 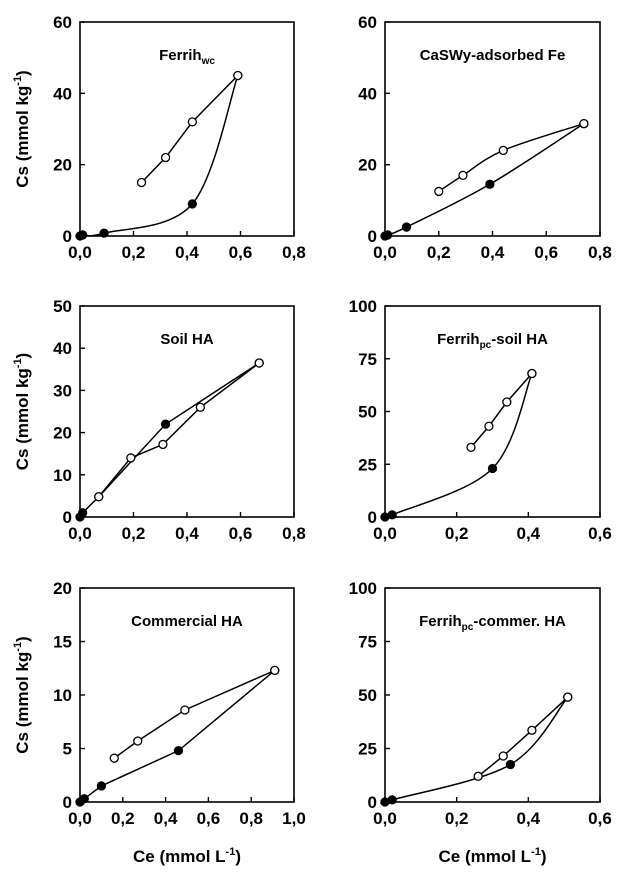 What do you see at coordinates (363, 588) in the screenshot?
I see `y-tick-label: 100` at bounding box center [363, 588].